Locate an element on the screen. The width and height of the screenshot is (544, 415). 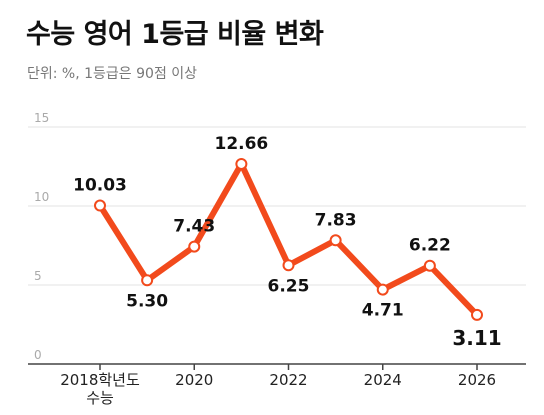
data-label: 6.25 is located at coordinates (289, 286).